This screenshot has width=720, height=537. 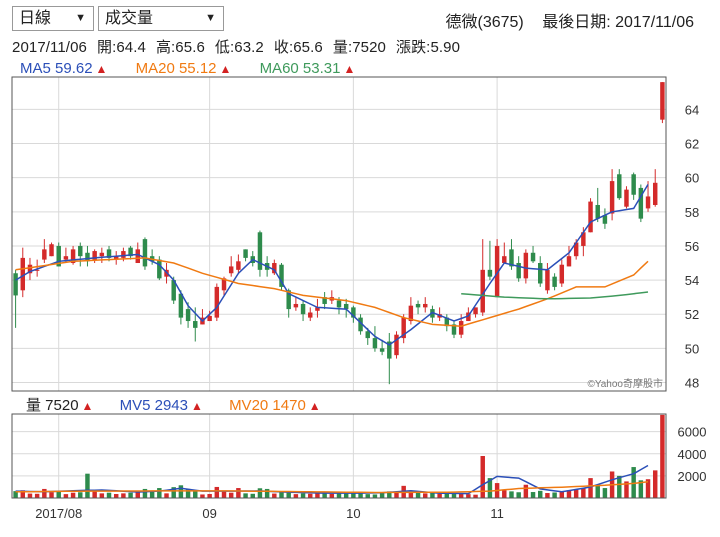 I want to click on stock-name: 德微(3675), so click(x=484, y=22).